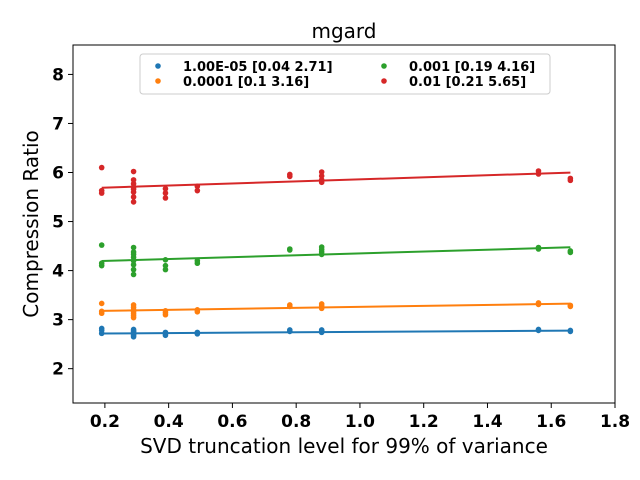 This screenshot has width=640, height=480. I want to click on y-tick-label: 2, so click(58, 370).